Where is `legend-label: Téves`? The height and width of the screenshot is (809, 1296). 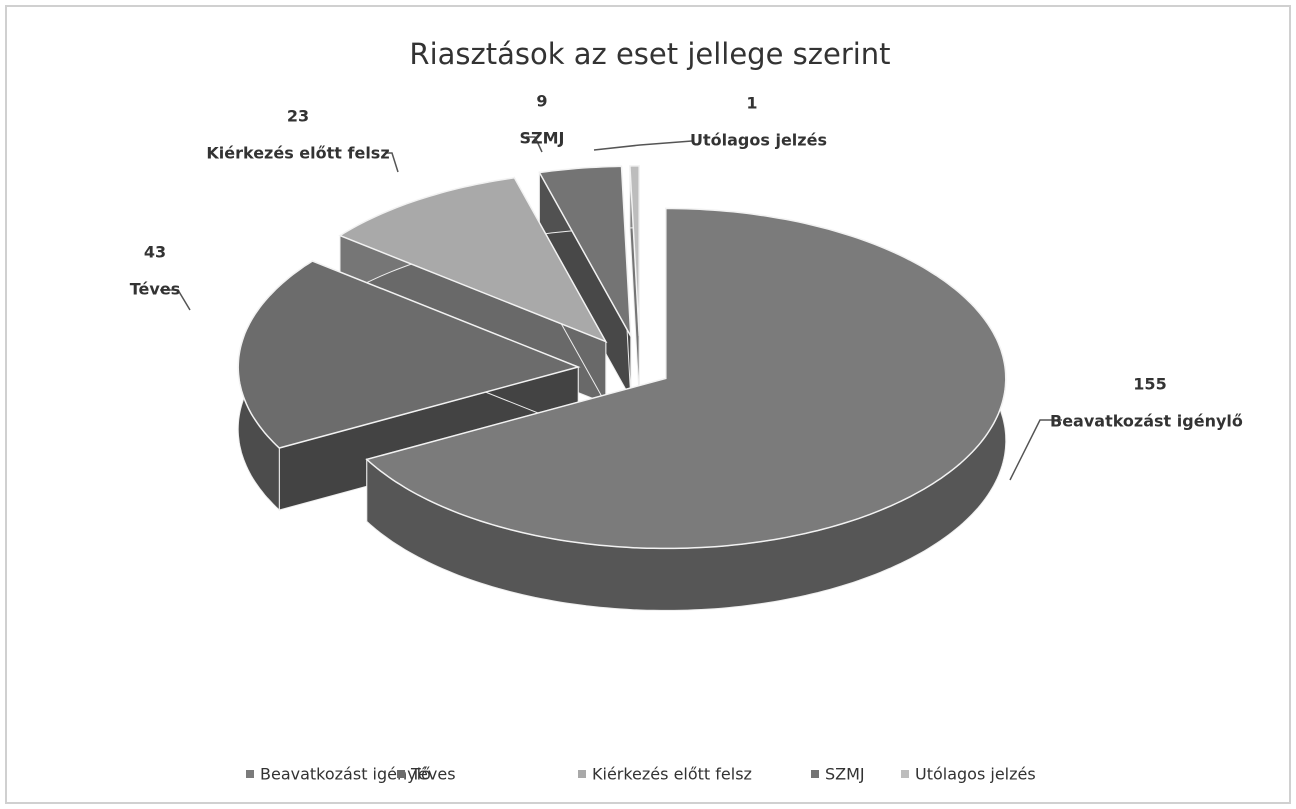 legend-label: Téves is located at coordinates (433, 774).